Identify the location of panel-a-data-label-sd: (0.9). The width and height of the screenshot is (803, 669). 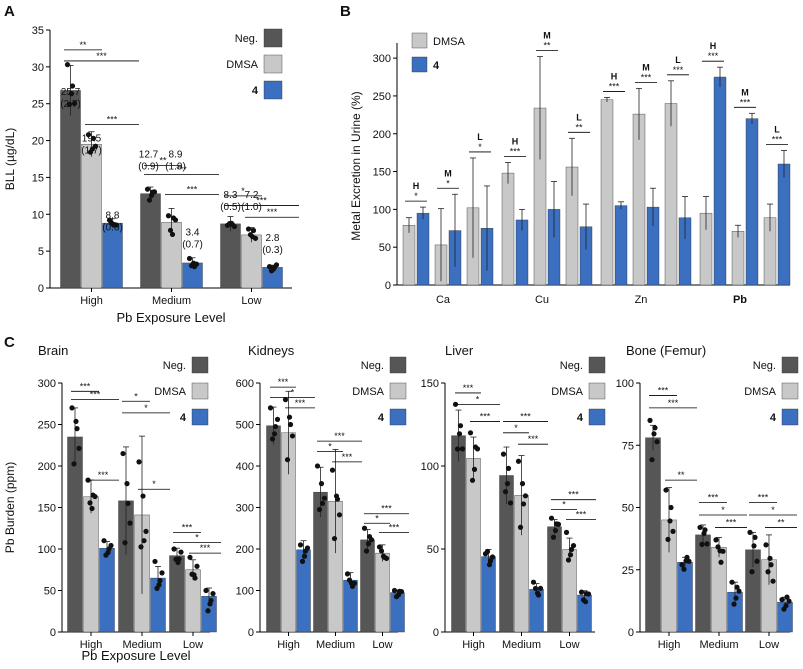
(148, 167).